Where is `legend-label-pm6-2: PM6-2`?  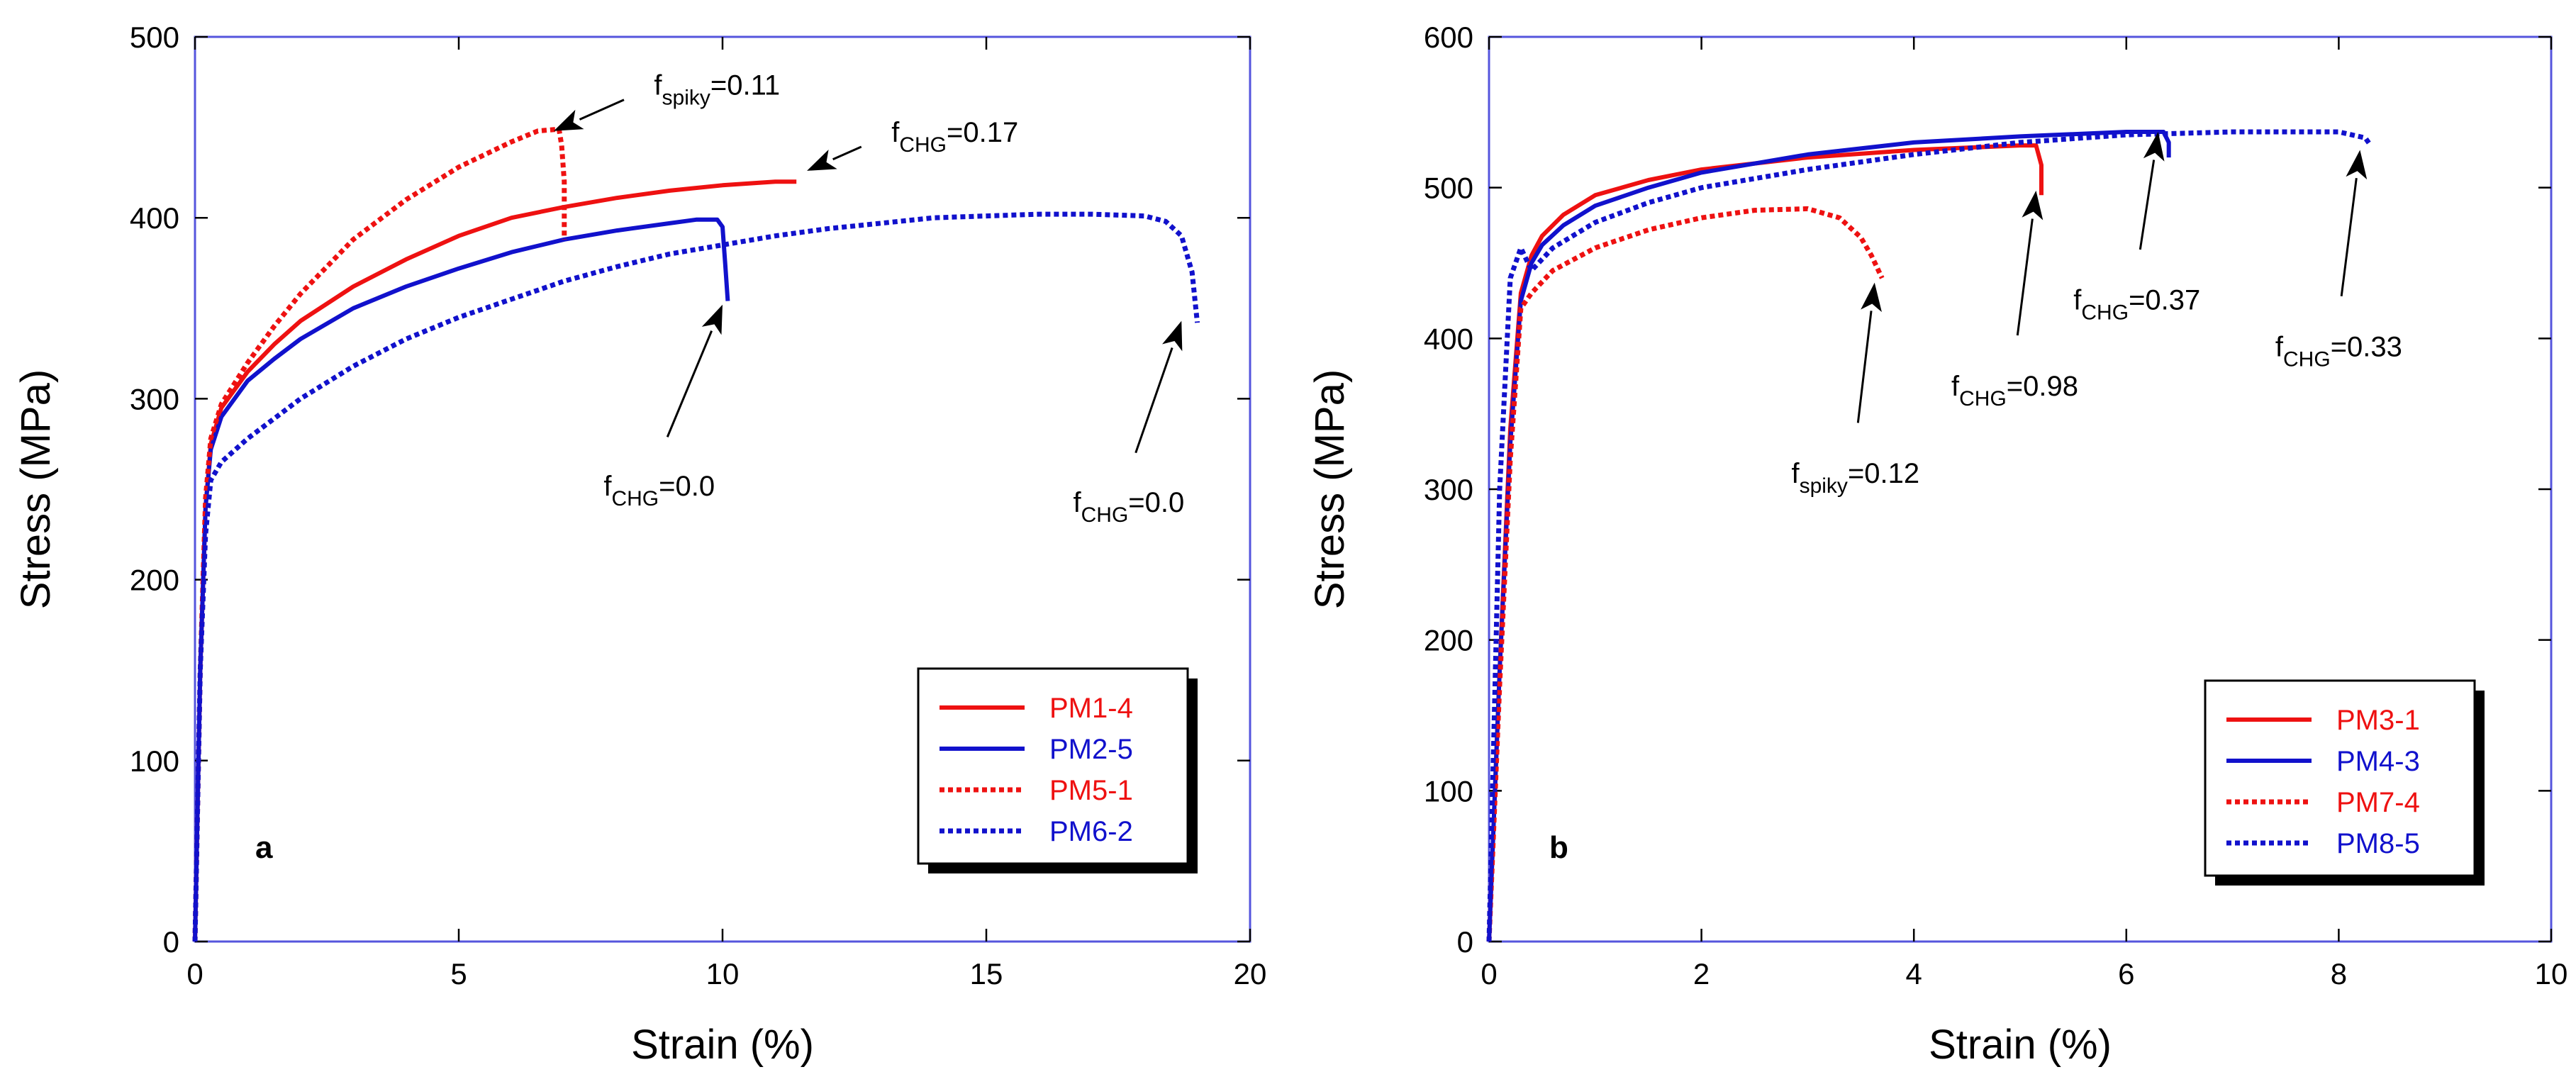
legend-label-pm6-2: PM6-2 is located at coordinates (1091, 831).